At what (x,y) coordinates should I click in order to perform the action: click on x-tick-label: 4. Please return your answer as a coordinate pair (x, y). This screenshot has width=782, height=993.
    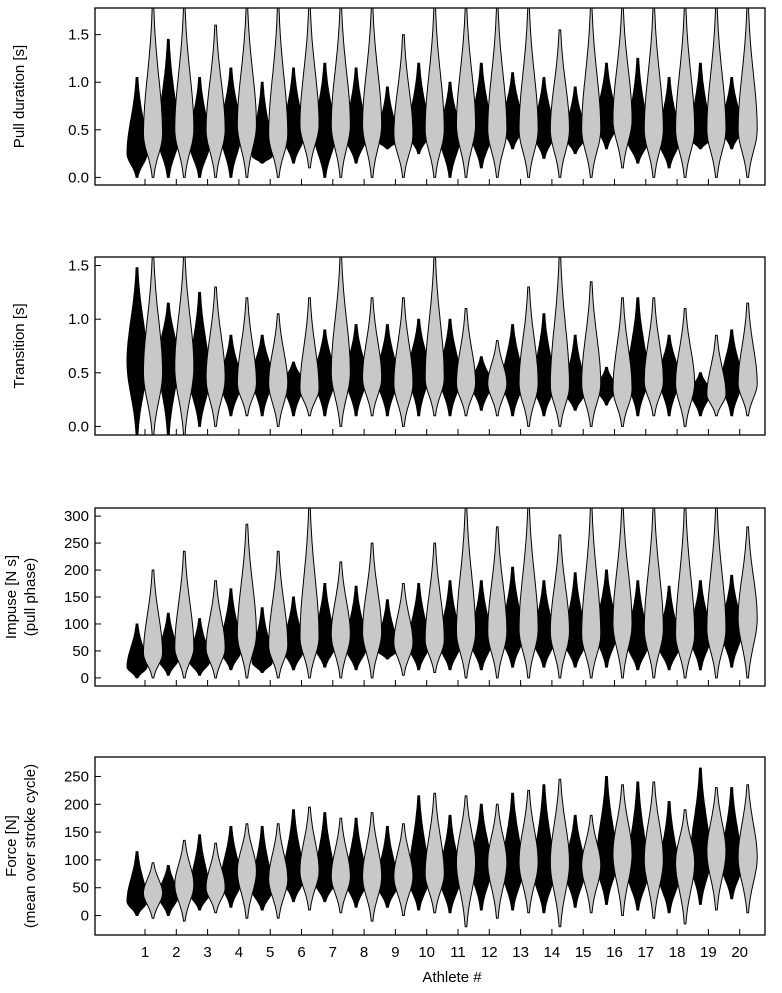
    Looking at the image, I should click on (239, 952).